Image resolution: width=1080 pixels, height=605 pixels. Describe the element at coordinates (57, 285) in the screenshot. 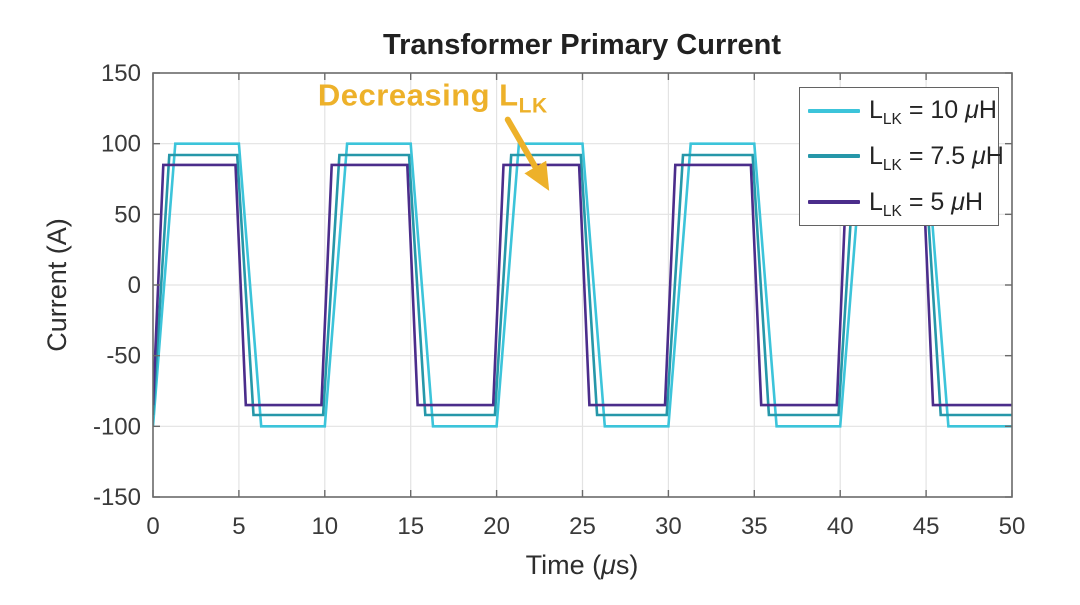

I see `y-axis-label: Current (A)` at that location.